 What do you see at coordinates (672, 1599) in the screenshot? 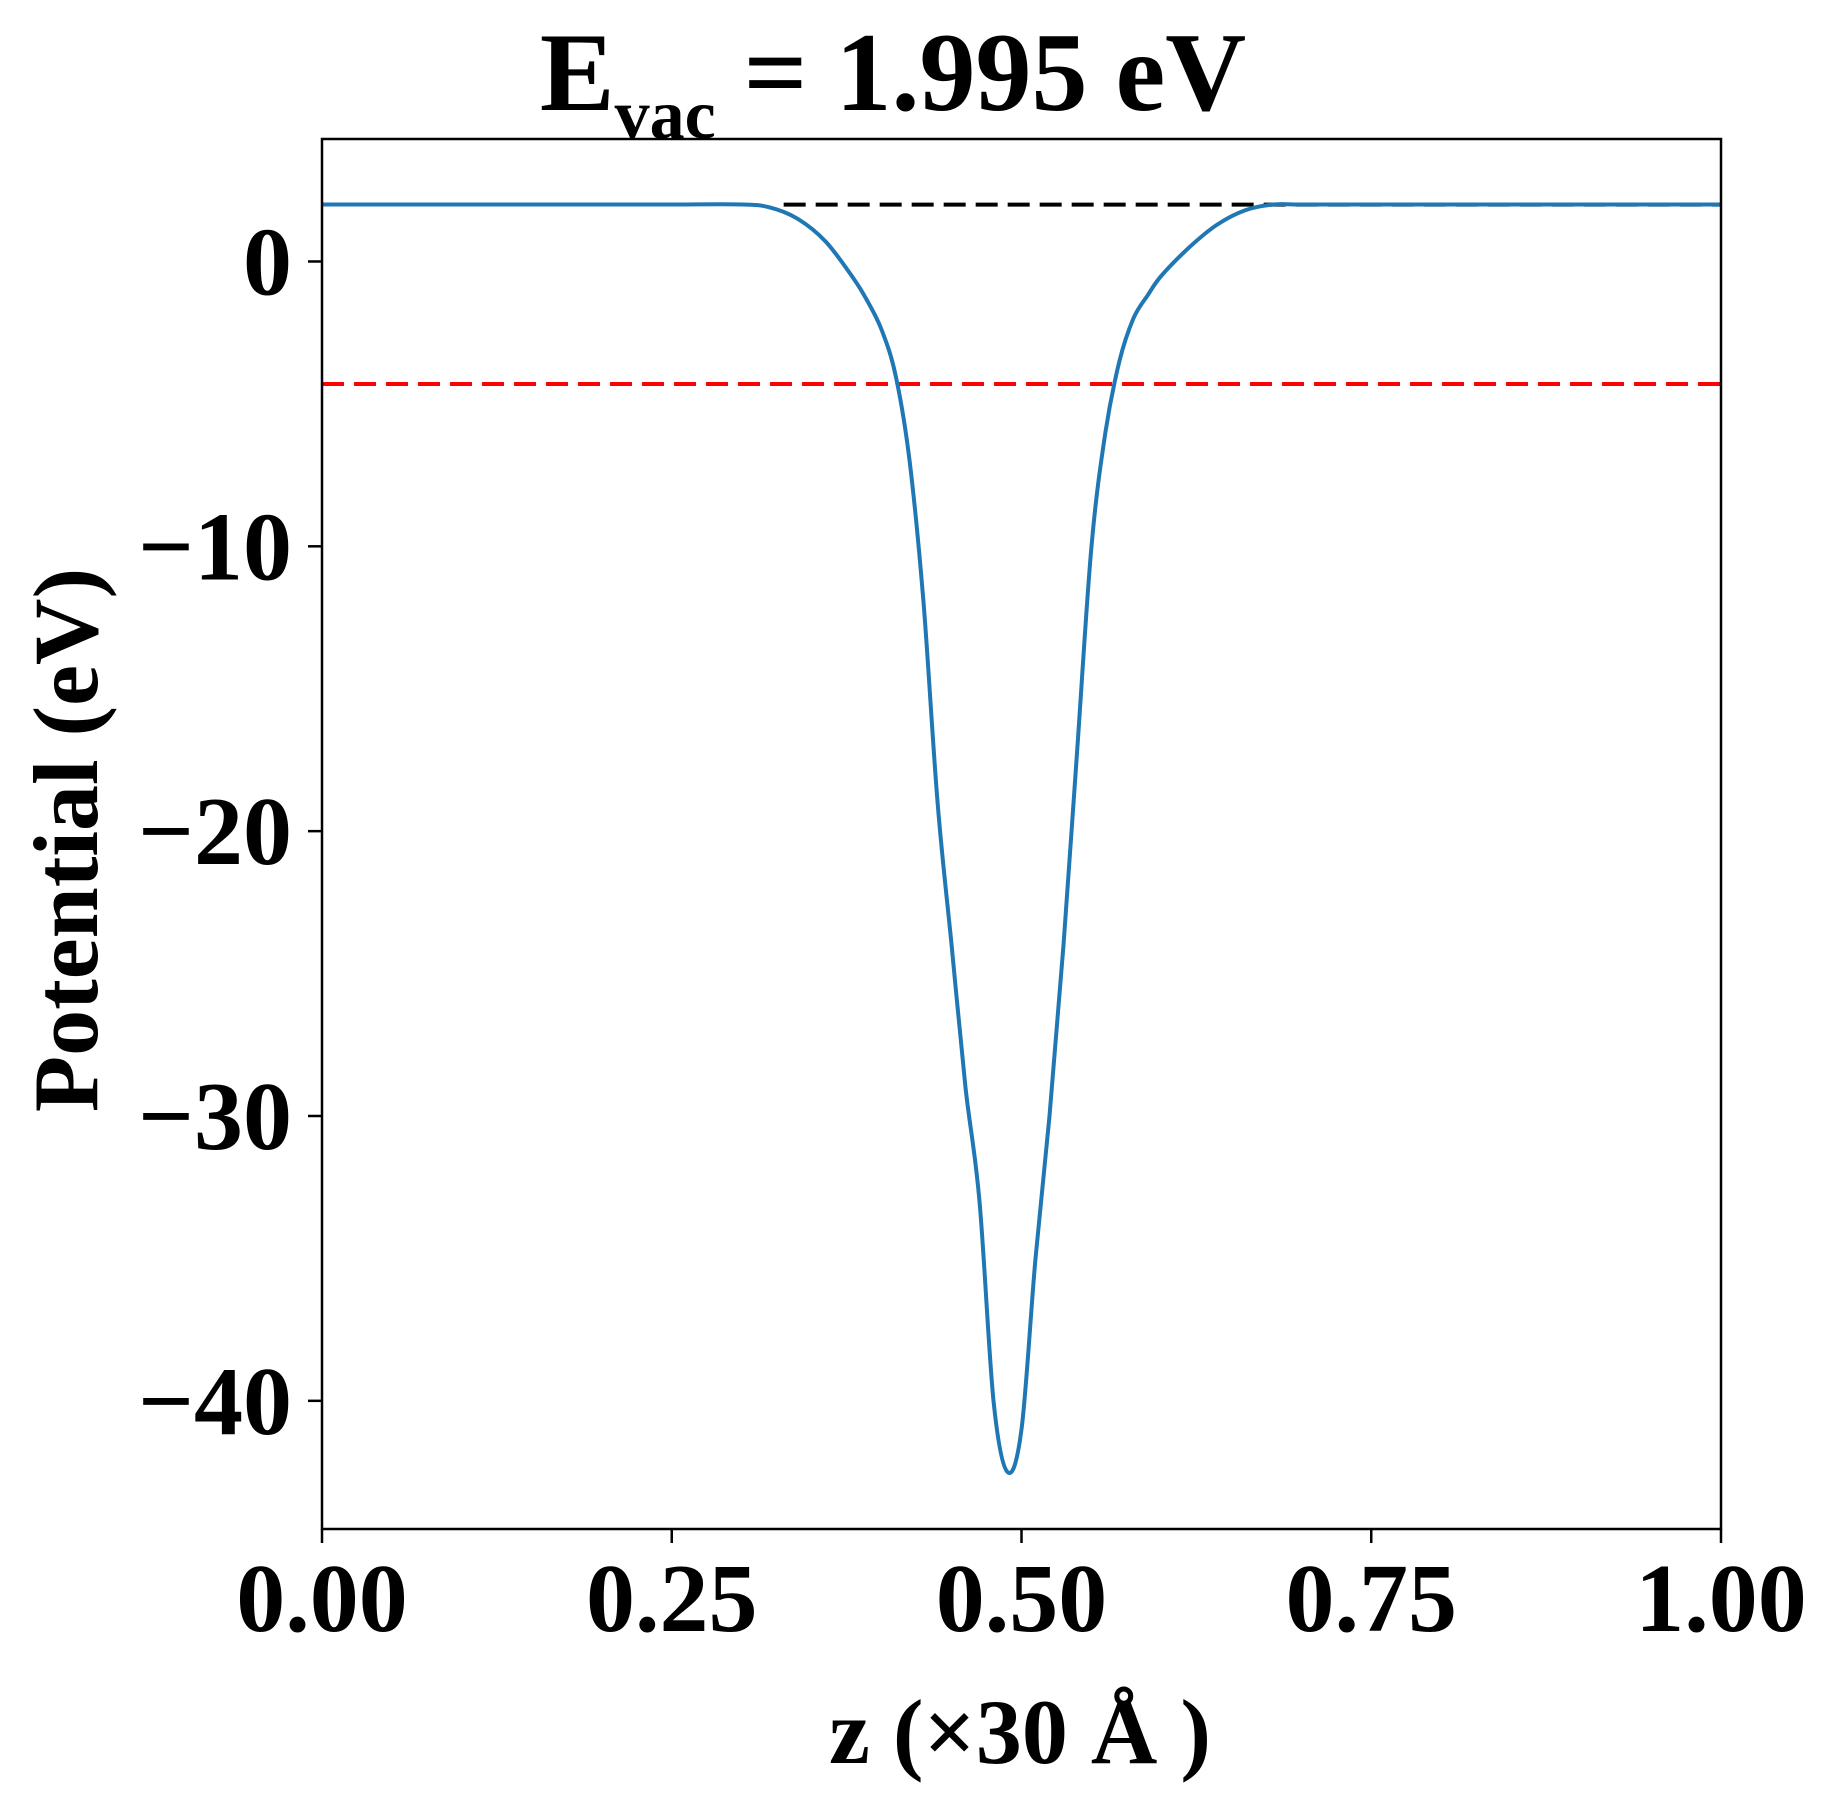
I see `x-tick-label-1: 0.25` at bounding box center [672, 1599].